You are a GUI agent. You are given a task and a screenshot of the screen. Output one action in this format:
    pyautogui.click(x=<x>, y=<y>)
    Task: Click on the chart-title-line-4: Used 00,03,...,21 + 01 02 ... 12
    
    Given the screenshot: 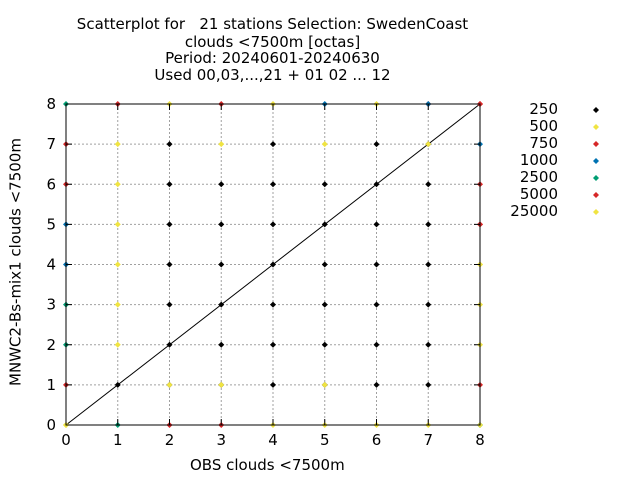 What is the action you would take?
    pyautogui.click(x=272, y=75)
    